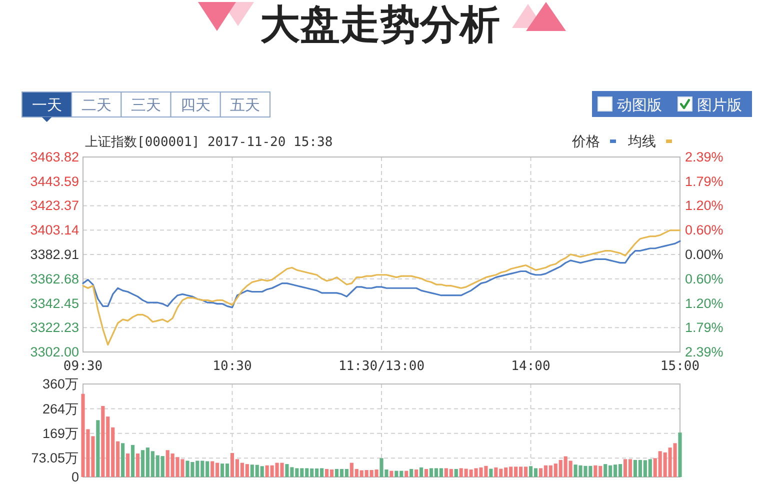 The image size is (760, 484). Describe the element at coordinates (641, 141) in the screenshot. I see `legend-label: 均线` at that location.